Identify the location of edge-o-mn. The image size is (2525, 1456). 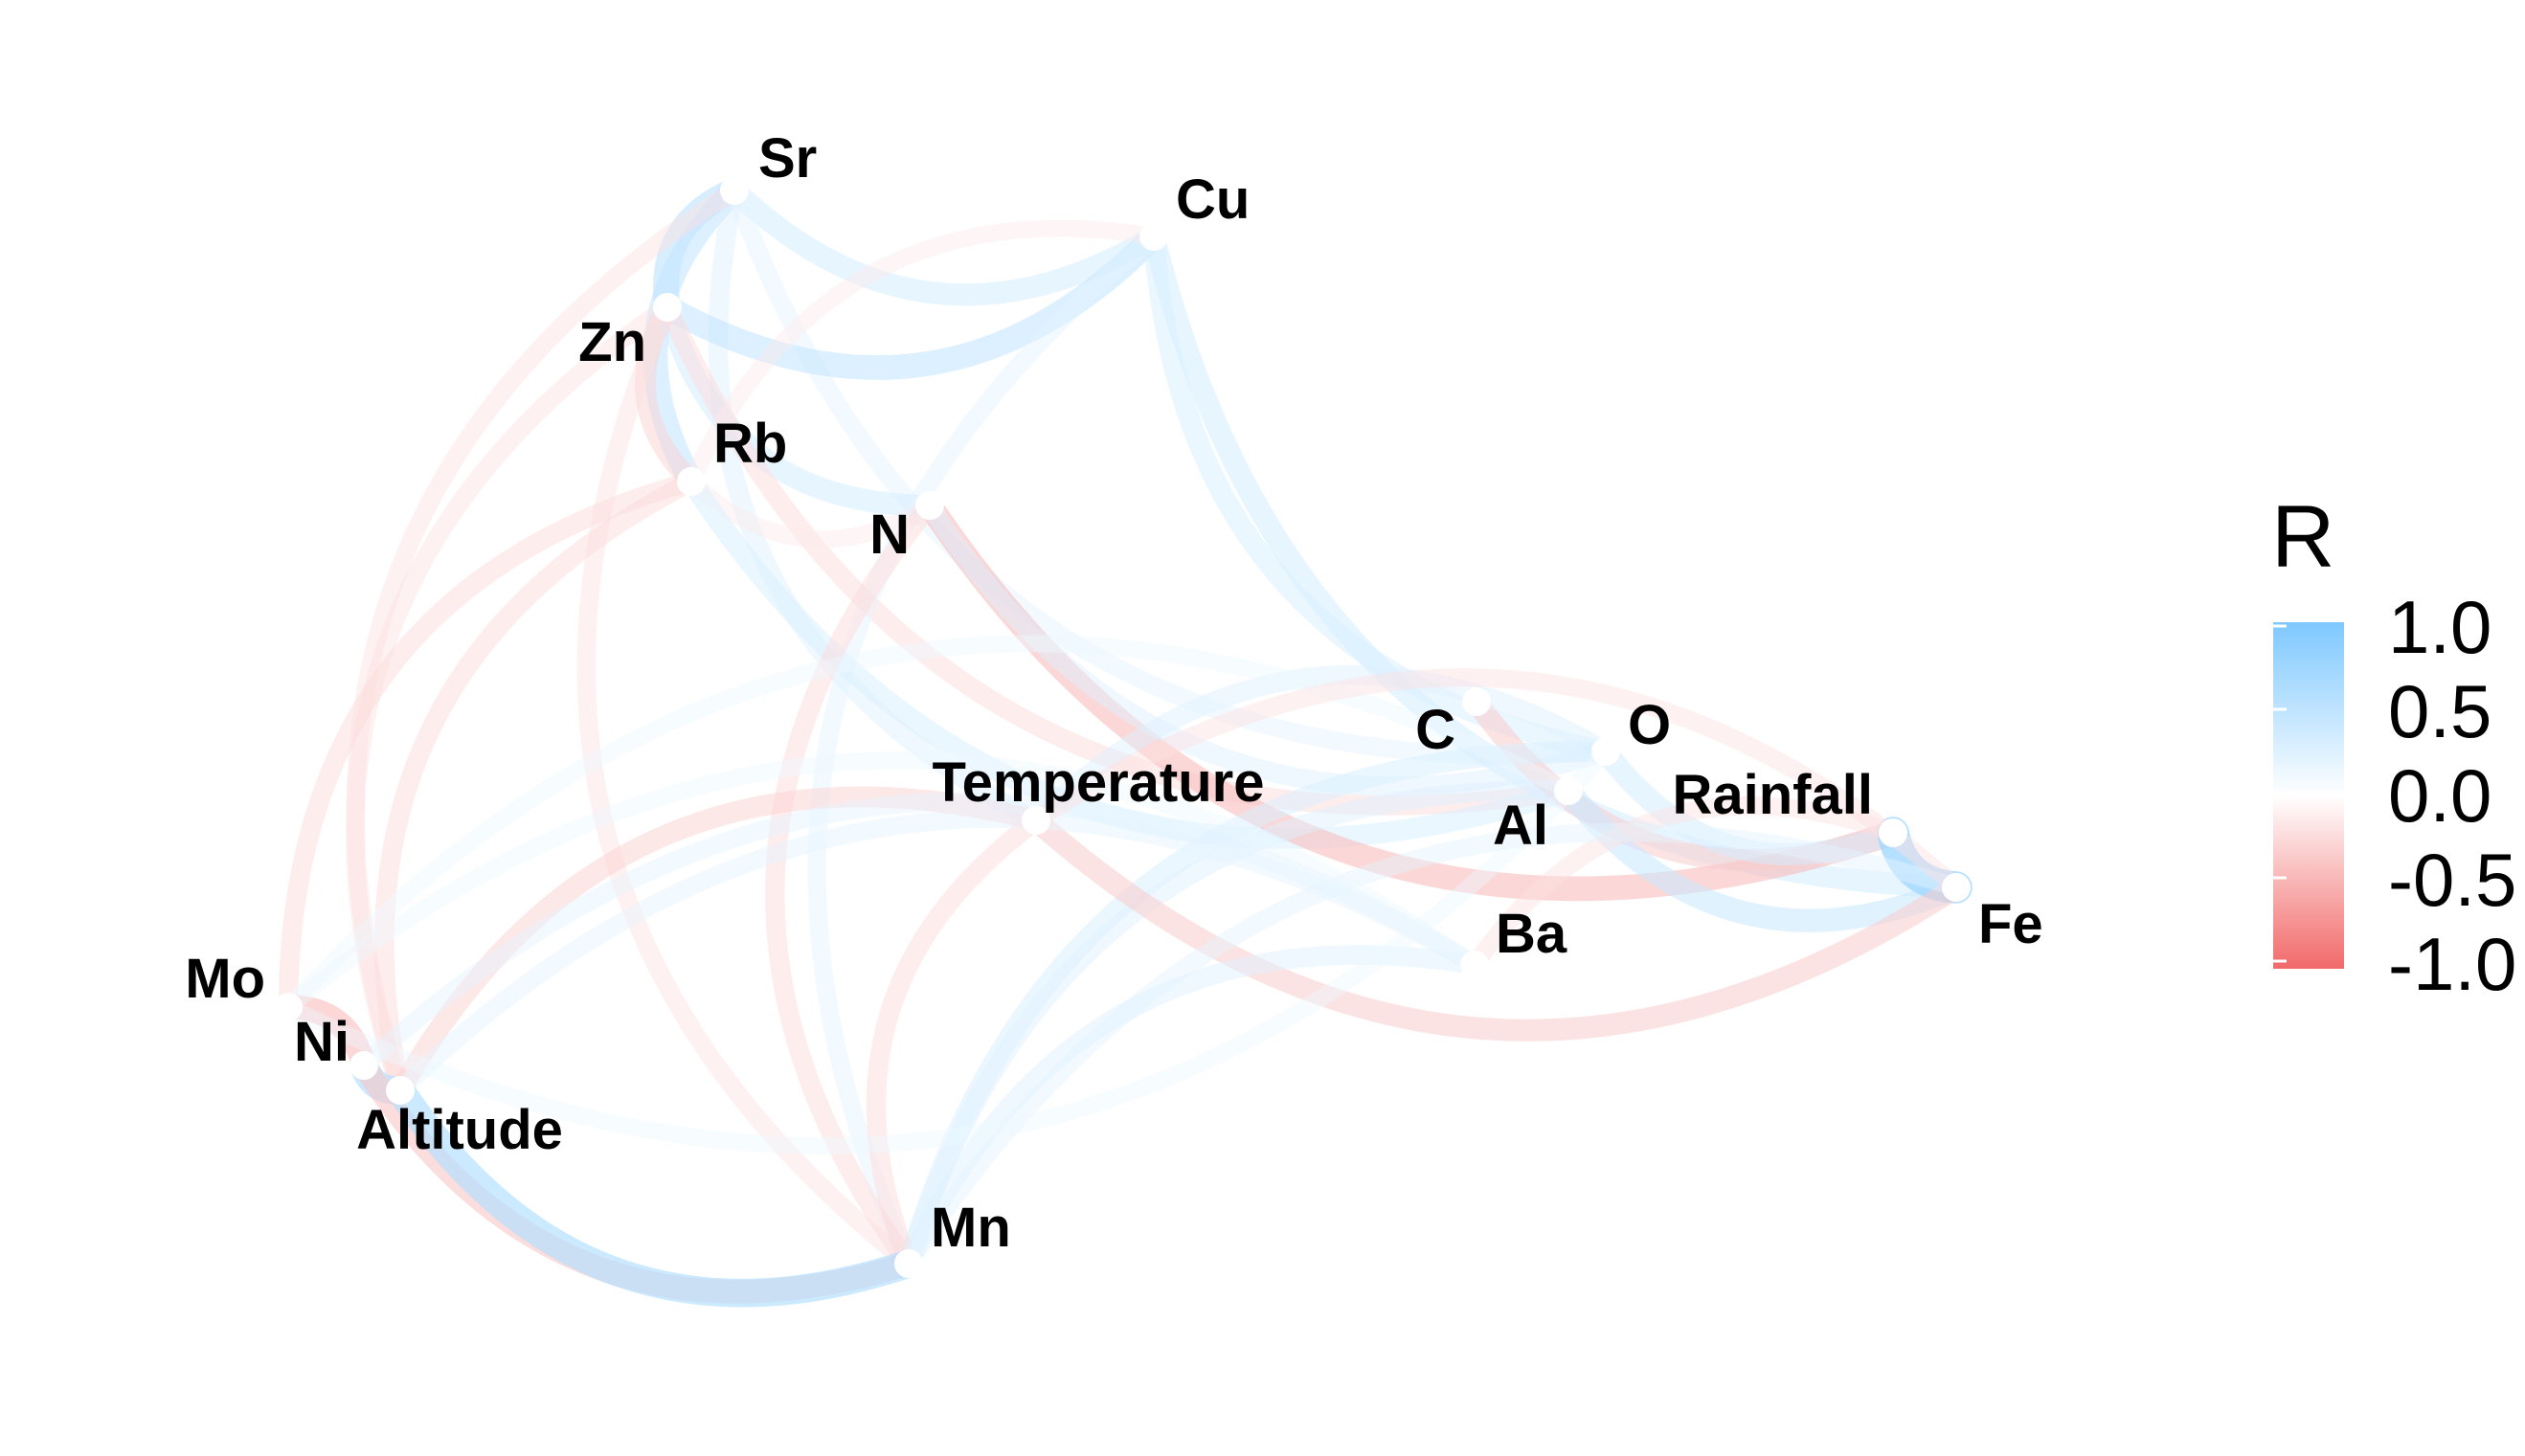
(1257, 1008).